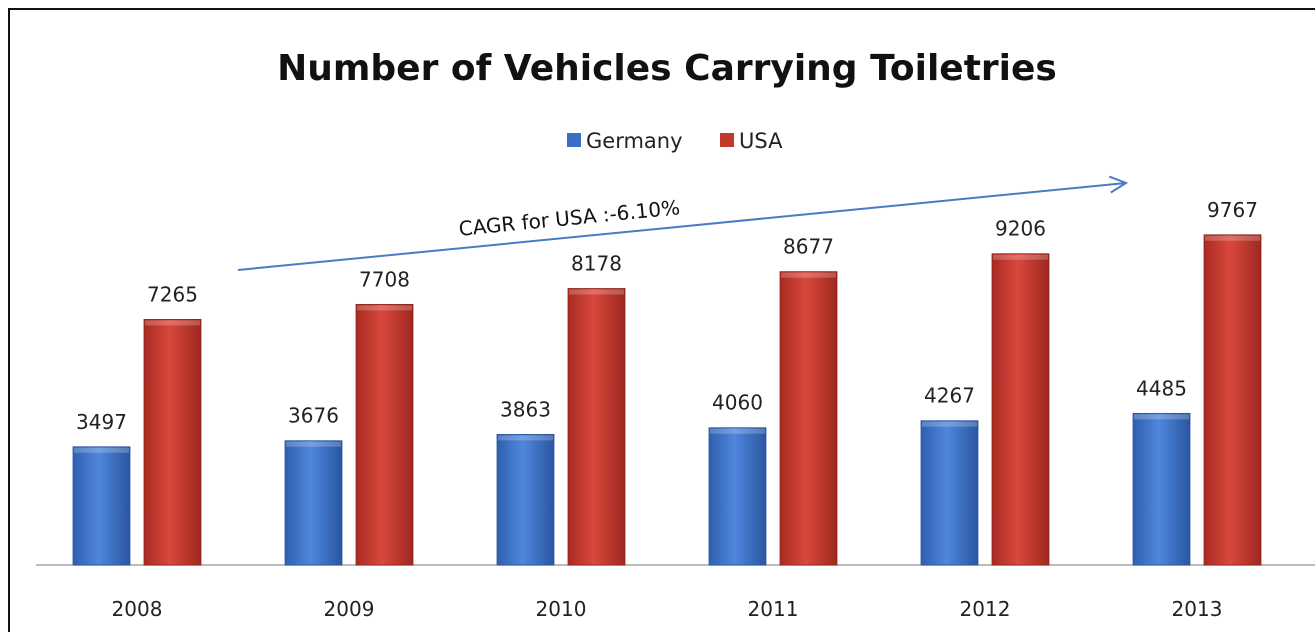  I want to click on bar-usa-2008, so click(172, 442).